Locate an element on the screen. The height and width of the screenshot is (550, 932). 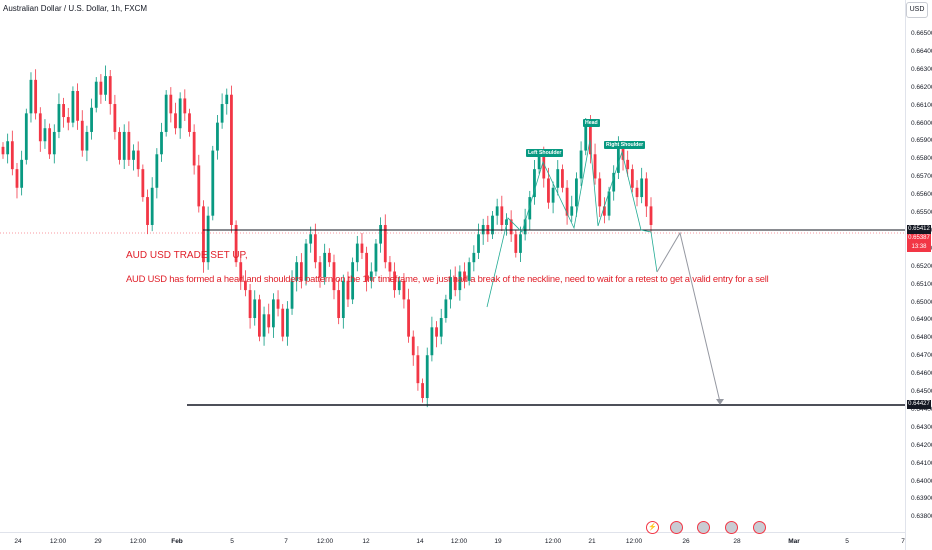
time-tick: 5 is located at coordinates (232, 541).